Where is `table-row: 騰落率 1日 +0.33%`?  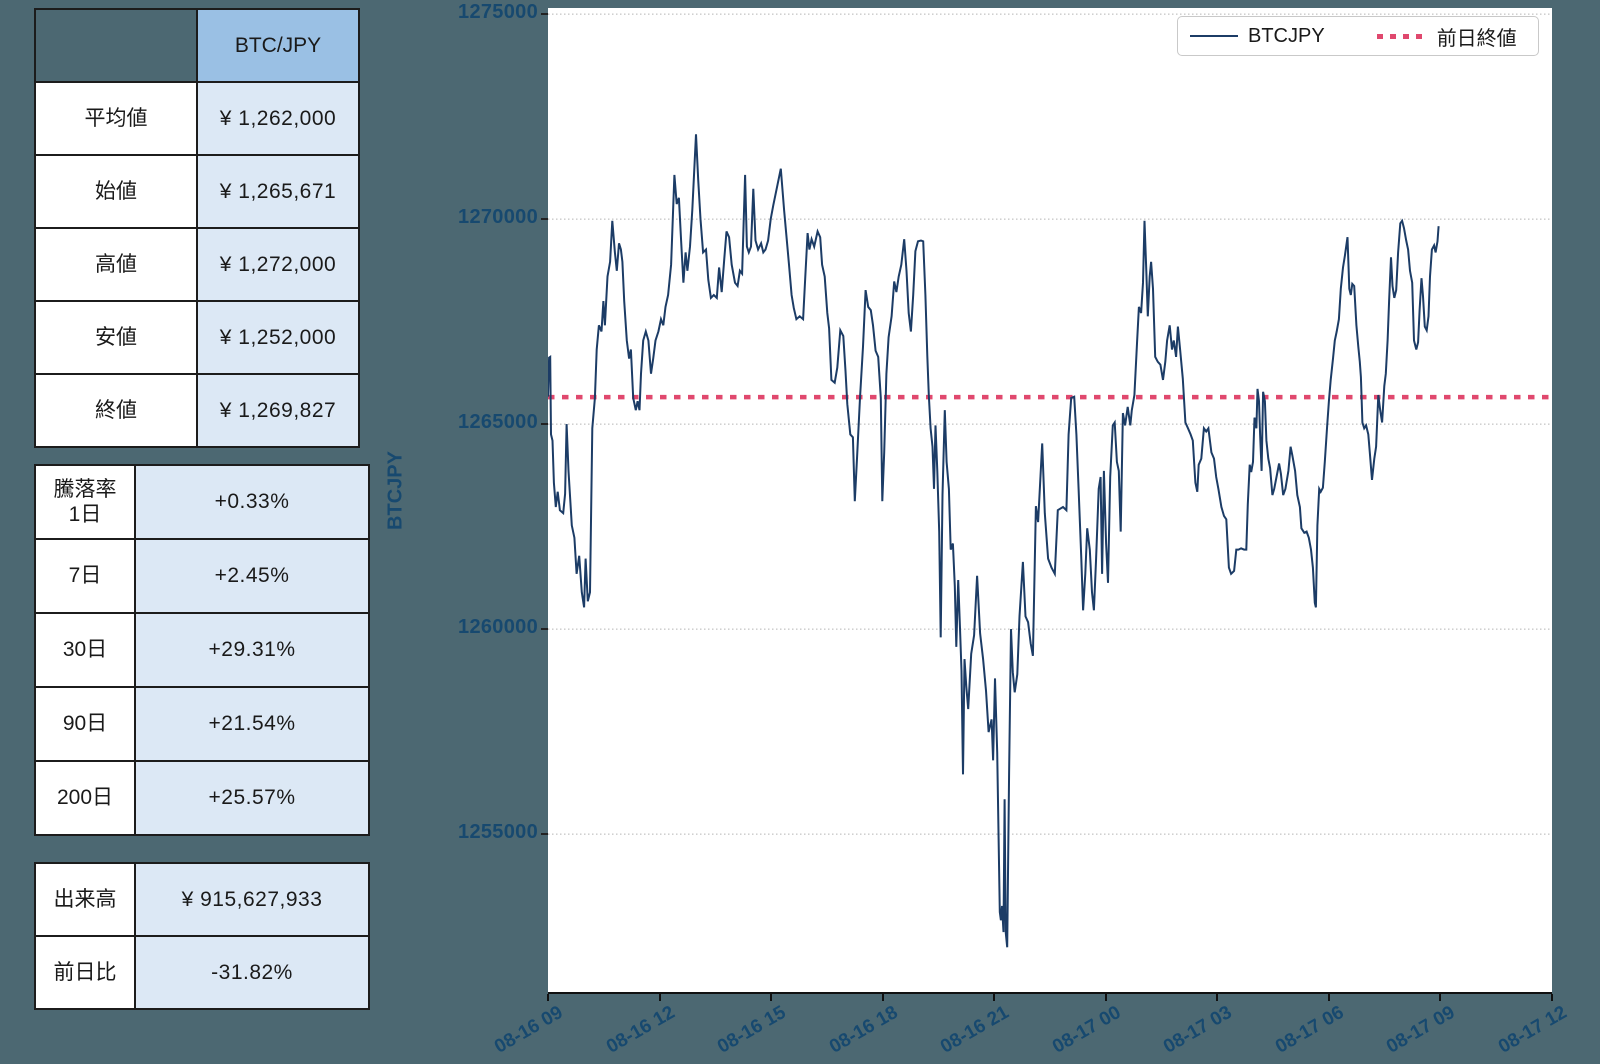 table-row: 騰落率 1日 +0.33% is located at coordinates (202, 502).